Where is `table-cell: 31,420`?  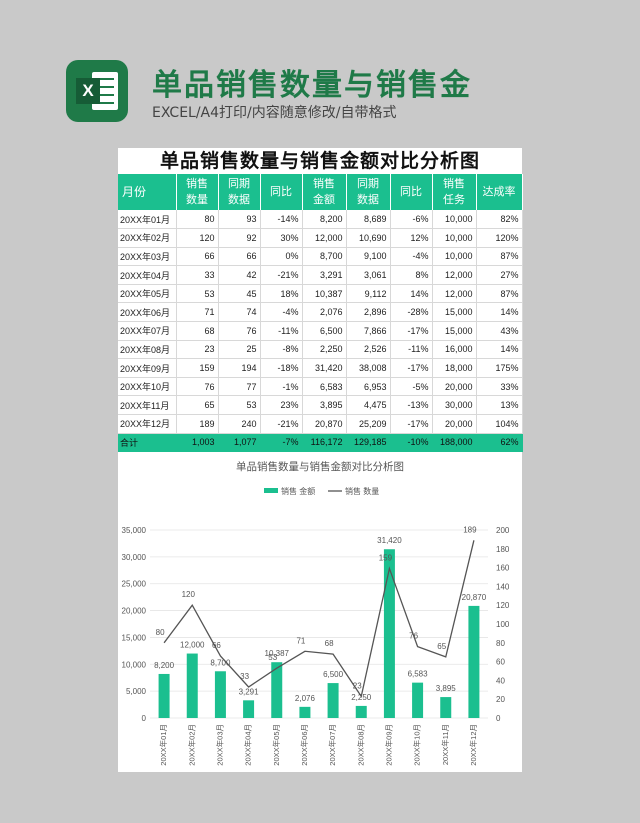
table-cell: 31,420 is located at coordinates (324, 368).